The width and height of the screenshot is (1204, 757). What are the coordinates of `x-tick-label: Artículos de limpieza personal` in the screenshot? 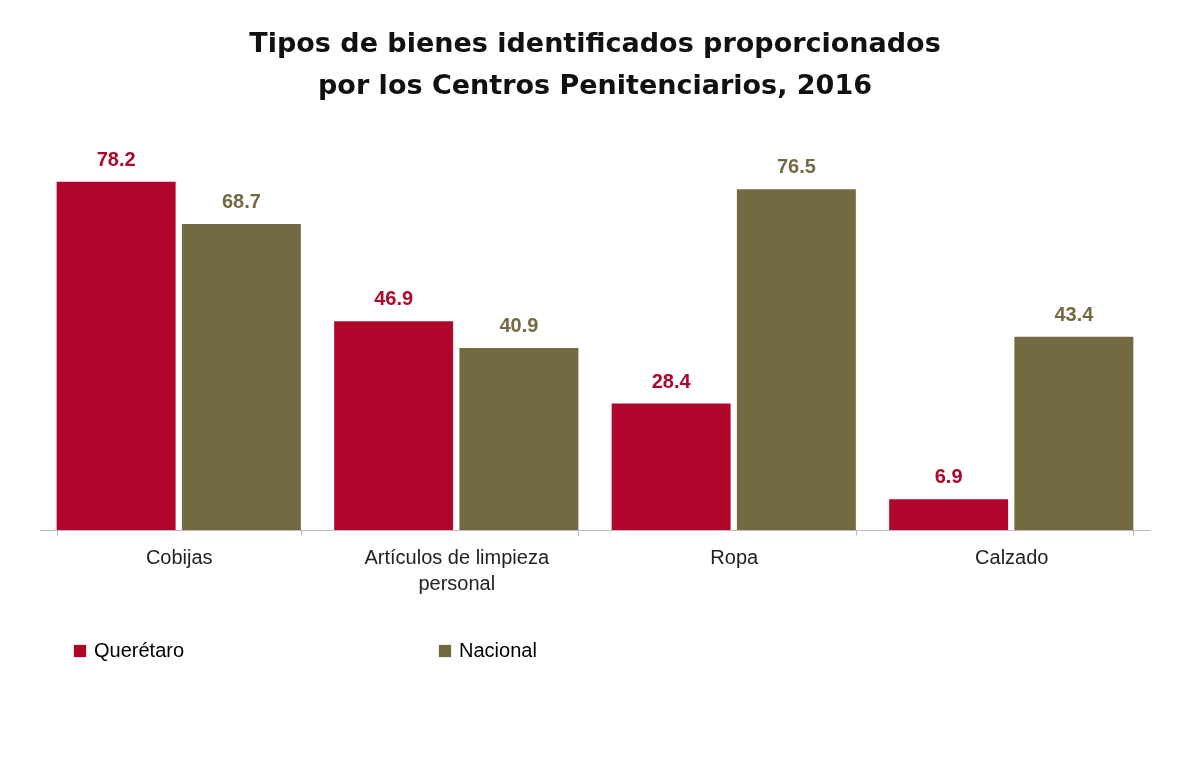 It's located at (457, 569).